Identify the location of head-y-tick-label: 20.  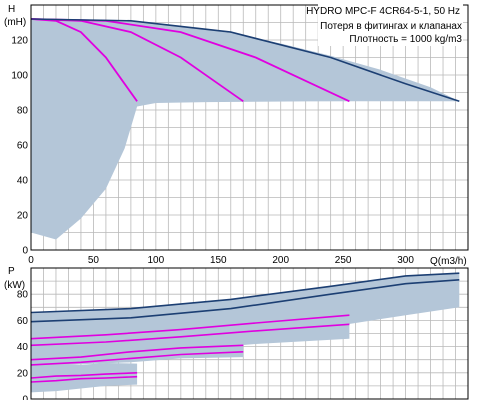
(23, 216).